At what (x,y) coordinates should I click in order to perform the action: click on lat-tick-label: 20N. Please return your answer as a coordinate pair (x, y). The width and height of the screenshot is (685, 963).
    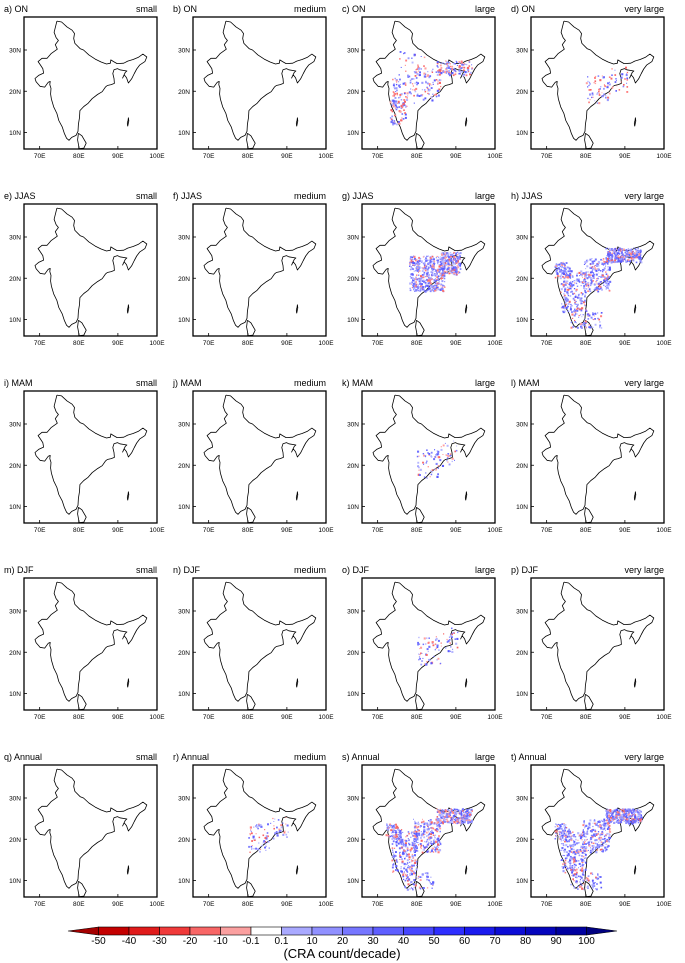
    Looking at the image, I should click on (353, 840).